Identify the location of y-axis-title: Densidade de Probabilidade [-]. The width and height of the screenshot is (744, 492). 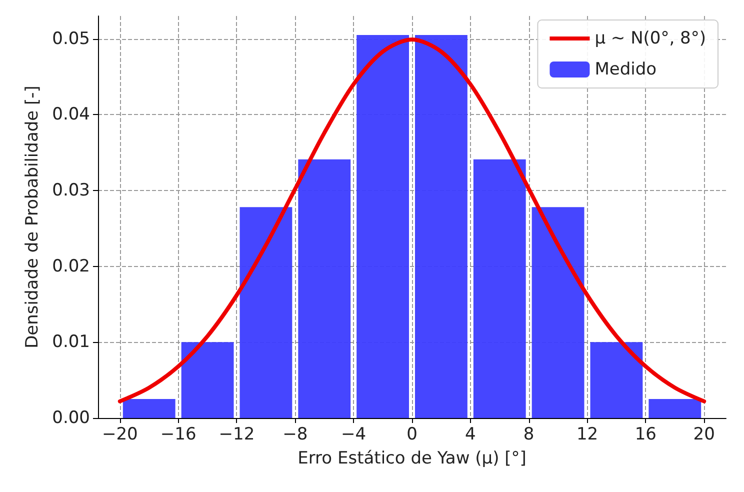
(32, 217).